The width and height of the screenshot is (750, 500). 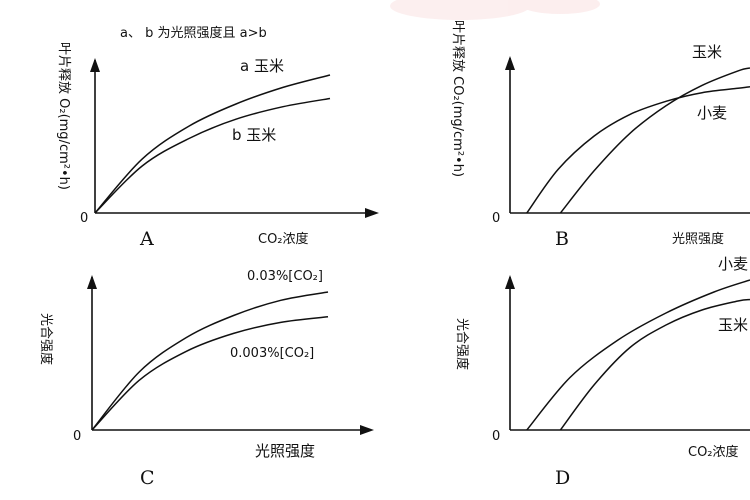 I want to click on panel-c-series-high, so click(x=210, y=361).